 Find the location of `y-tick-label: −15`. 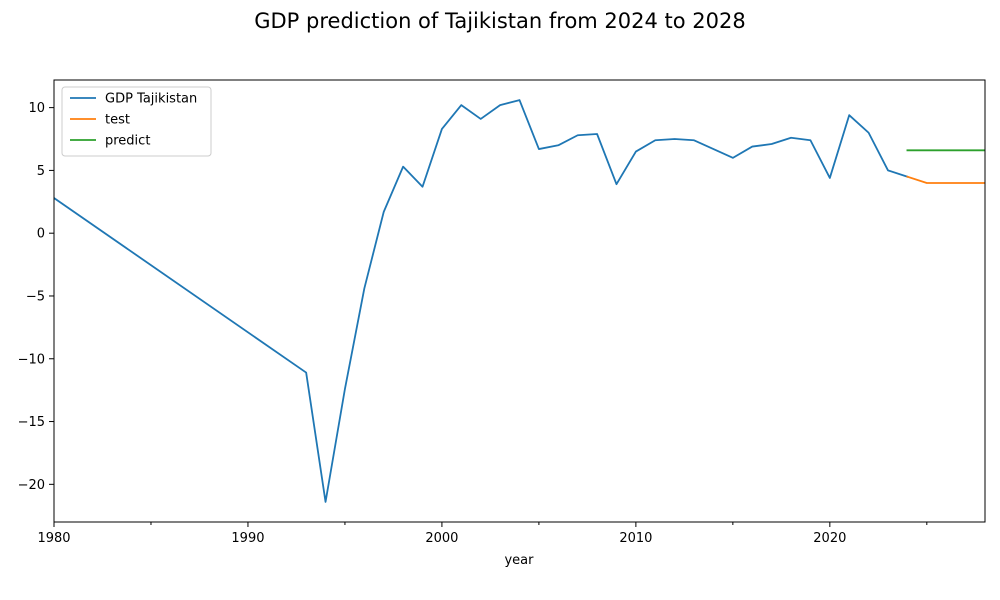

y-tick-label: −15 is located at coordinates (31, 422).